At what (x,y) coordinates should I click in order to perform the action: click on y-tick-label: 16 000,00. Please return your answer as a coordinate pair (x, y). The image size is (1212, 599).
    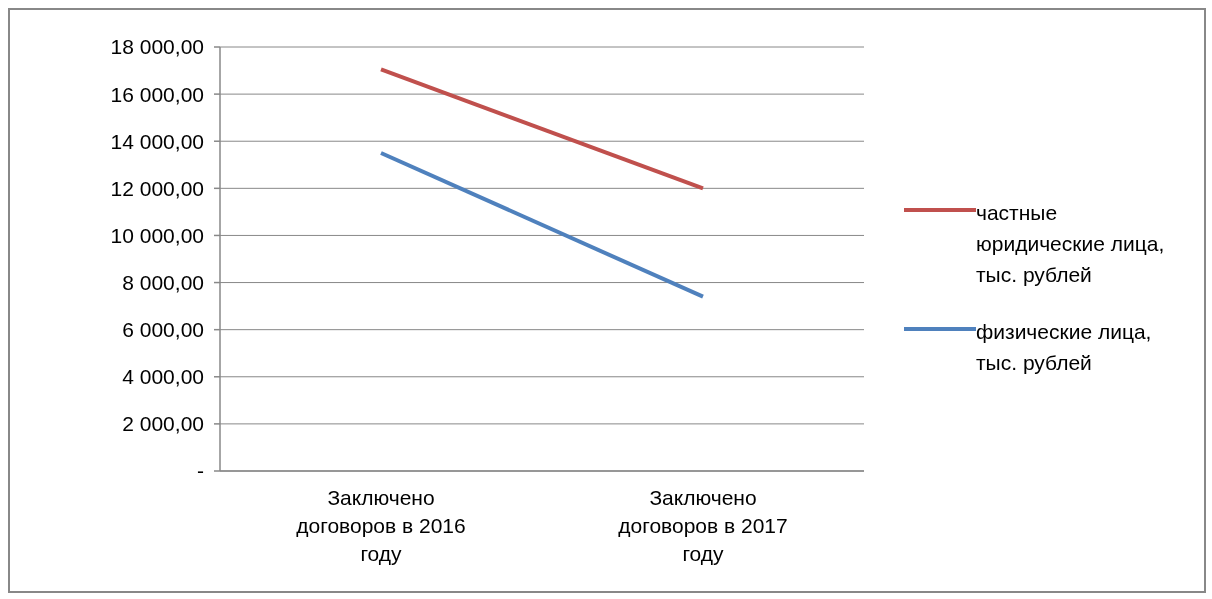
    Looking at the image, I should click on (157, 94).